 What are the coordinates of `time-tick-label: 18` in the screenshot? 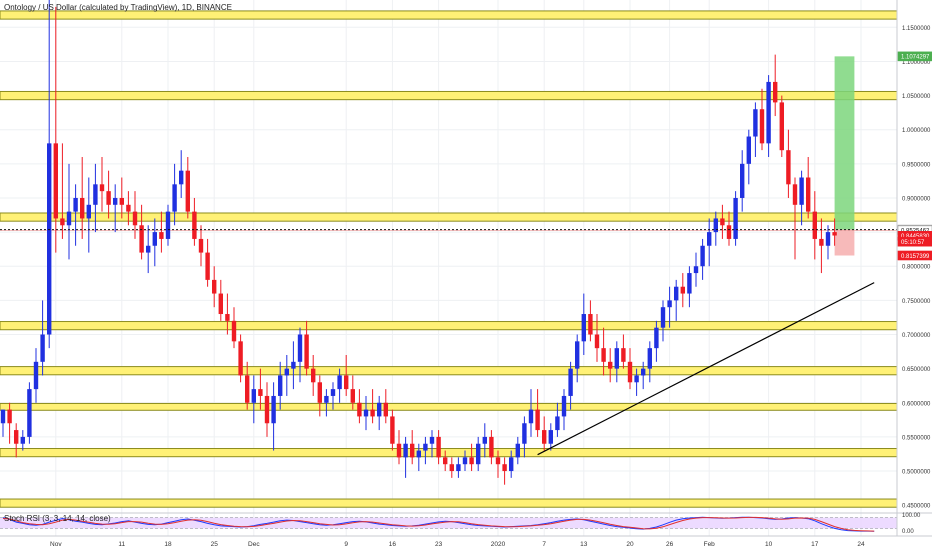 It's located at (168, 544).